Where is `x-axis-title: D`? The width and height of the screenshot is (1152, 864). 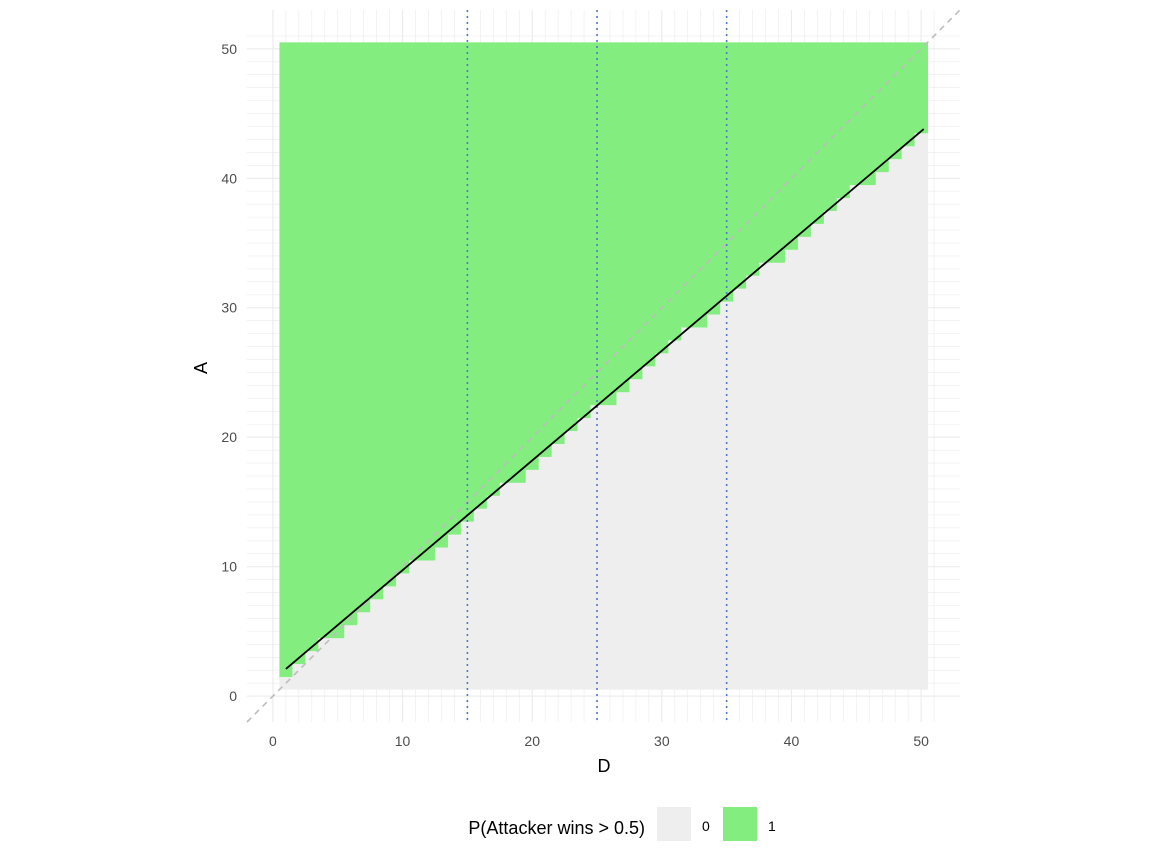
x-axis-title: D is located at coordinates (604, 766).